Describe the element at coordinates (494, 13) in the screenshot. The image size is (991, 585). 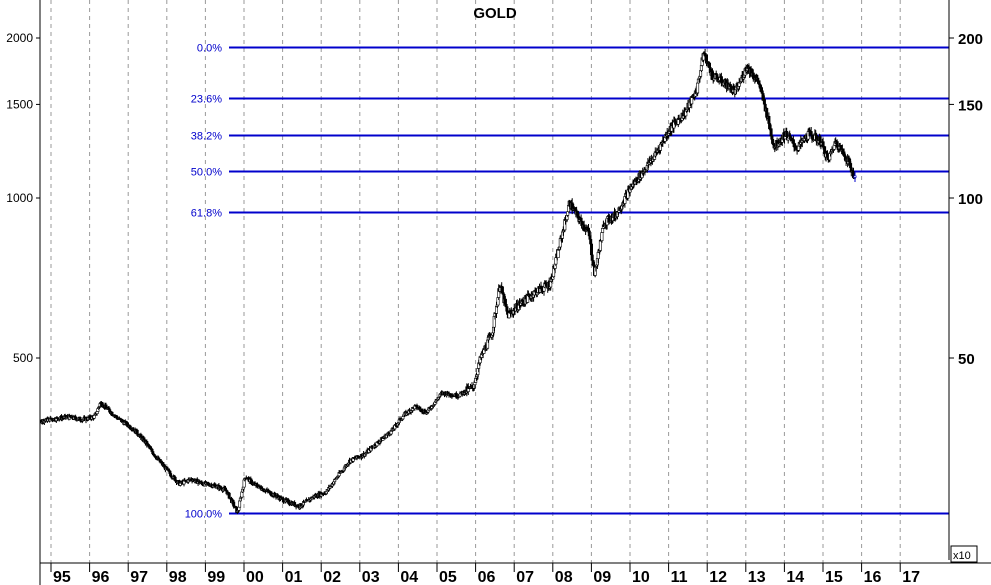
I see `chart-title: GOLD` at that location.